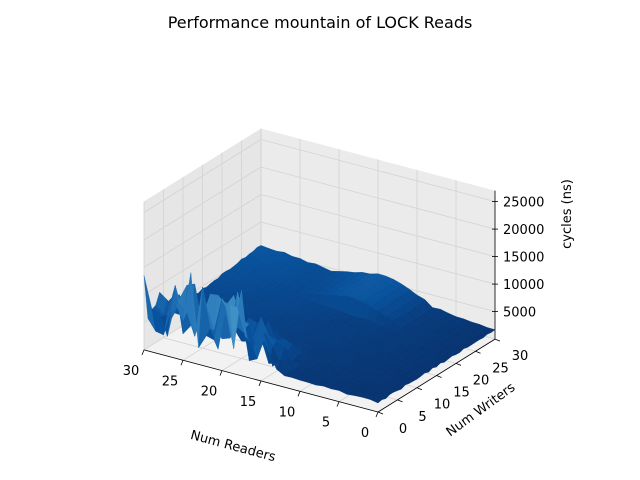  What do you see at coordinates (567, 214) in the screenshot?
I see `z-axis-label: cycles (ns)` at bounding box center [567, 214].